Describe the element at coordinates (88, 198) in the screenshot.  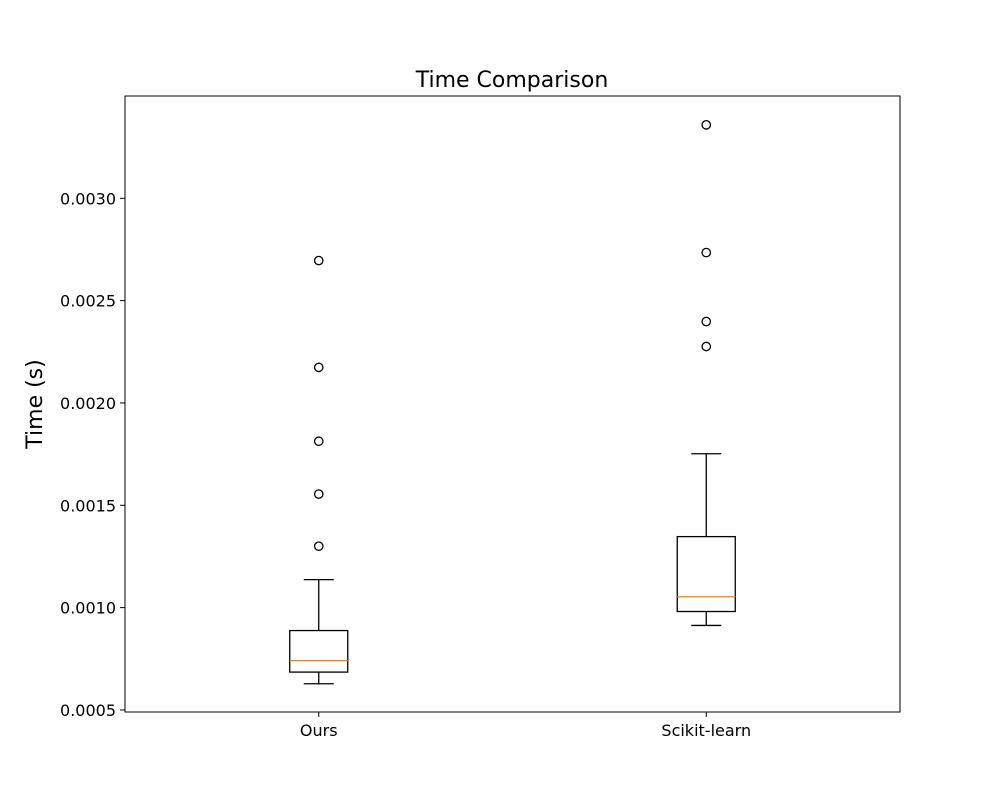
I see `y-tick-label: 0.0030` at that location.